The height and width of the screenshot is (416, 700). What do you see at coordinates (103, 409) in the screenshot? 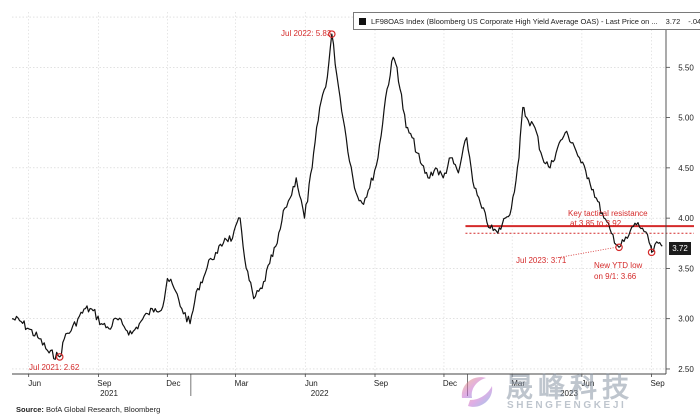
I see `source-text: BofA Global Research, Bloomberg` at bounding box center [103, 409].